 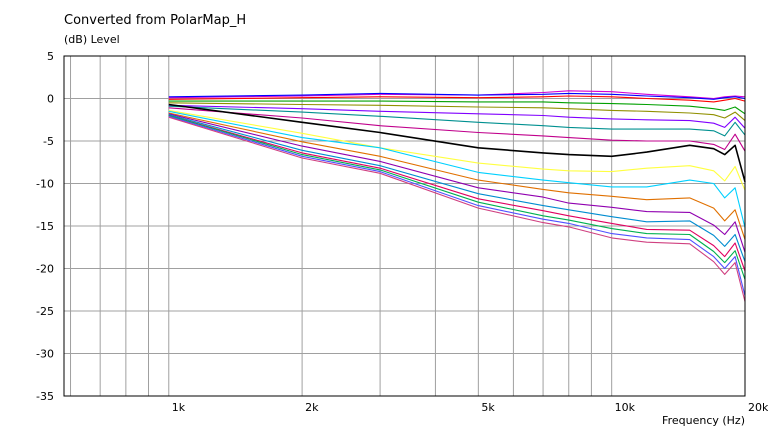 I want to click on y-tick-label: -30, so click(x=45, y=354).